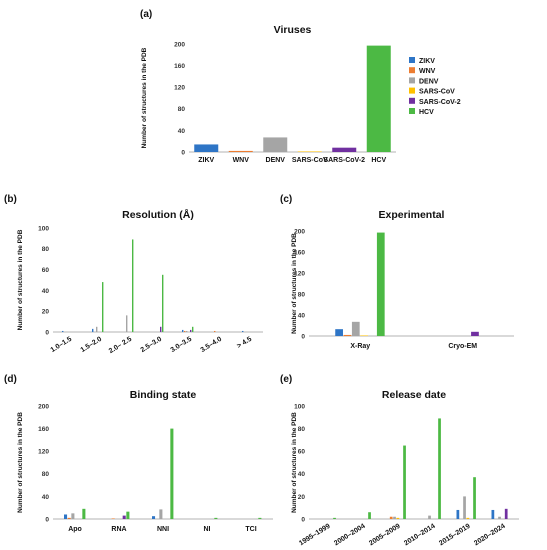 This screenshot has width=547, height=550. Describe the element at coordinates (315, 535) in the screenshot. I see `x-tick-label: 1995–1999` at that location.